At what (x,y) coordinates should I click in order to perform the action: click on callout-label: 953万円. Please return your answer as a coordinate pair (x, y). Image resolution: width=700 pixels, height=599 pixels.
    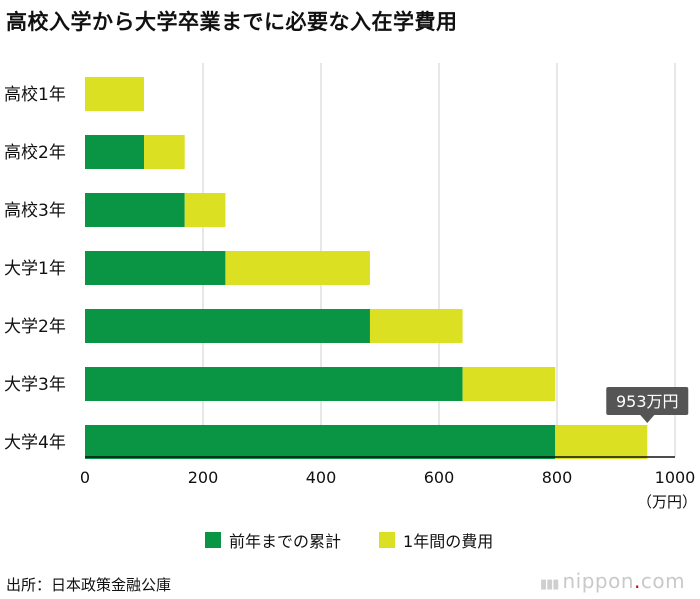
    Looking at the image, I should click on (647, 401).